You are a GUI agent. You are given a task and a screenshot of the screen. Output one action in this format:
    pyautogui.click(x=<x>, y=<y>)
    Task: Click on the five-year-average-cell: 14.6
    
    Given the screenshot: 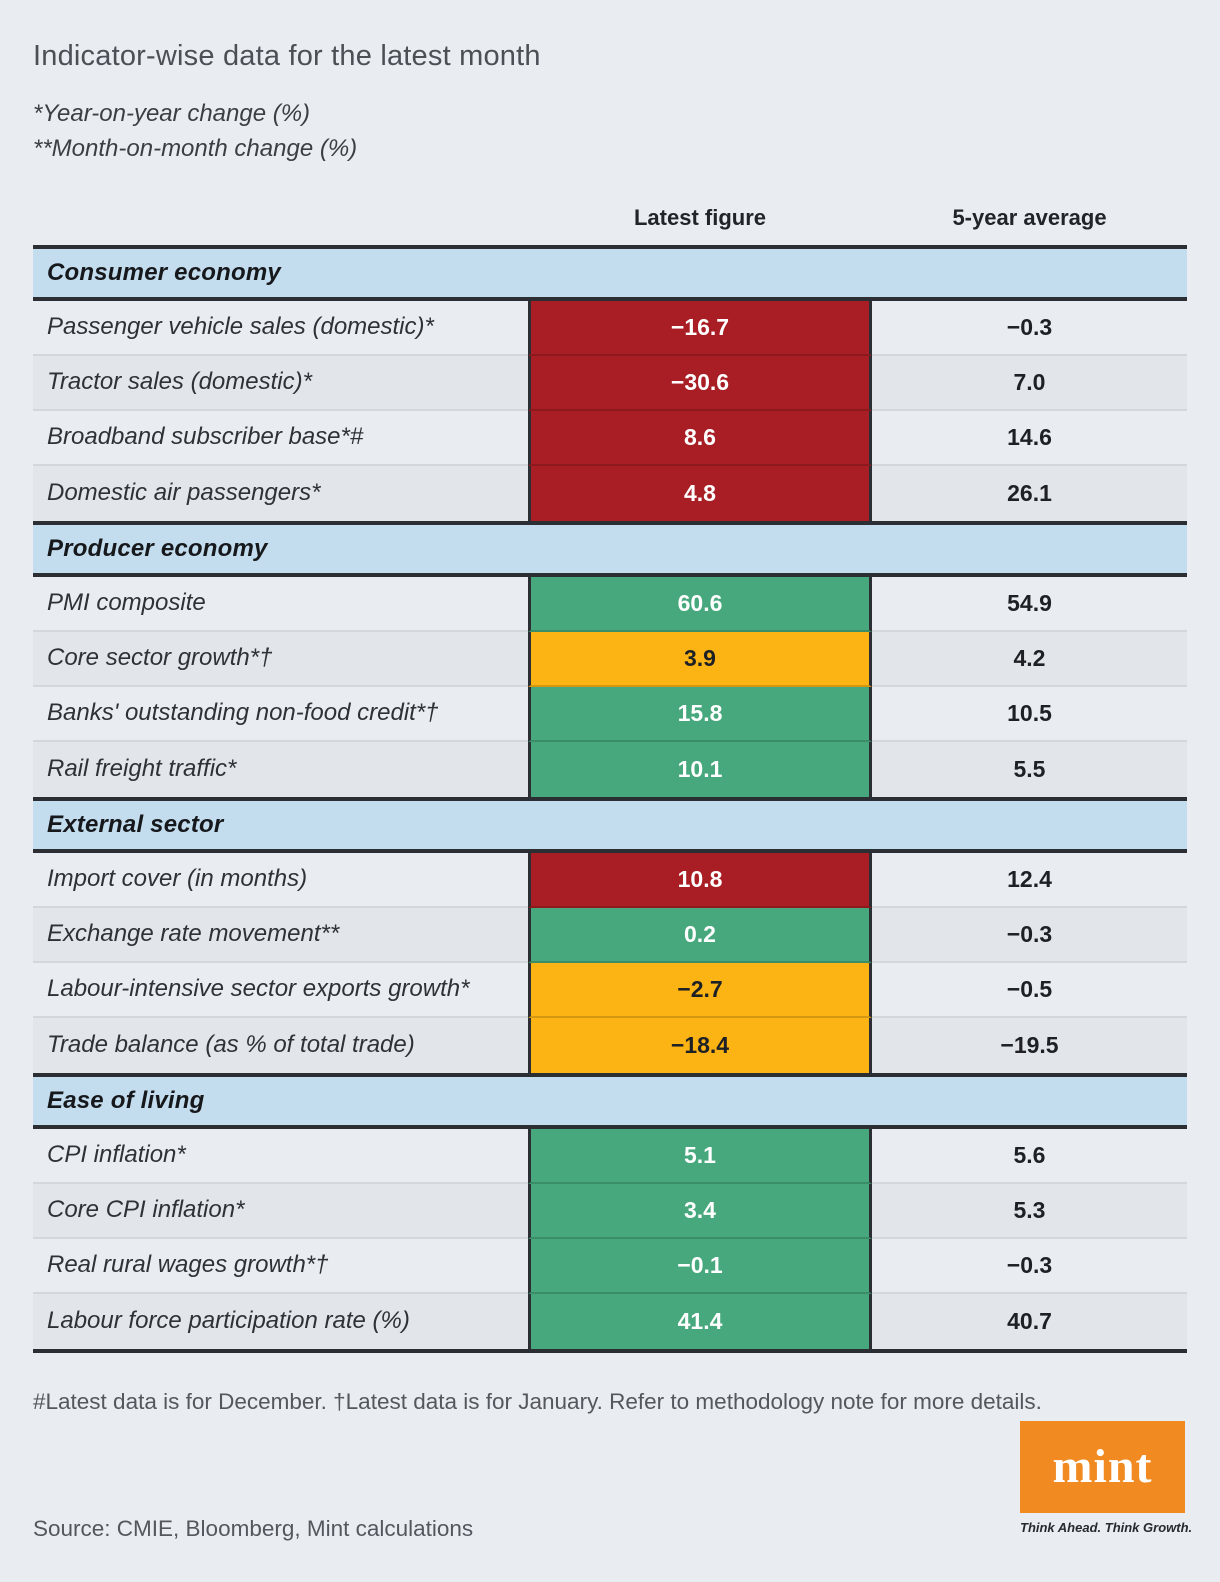 What is the action you would take?
    pyautogui.click(x=1029, y=438)
    